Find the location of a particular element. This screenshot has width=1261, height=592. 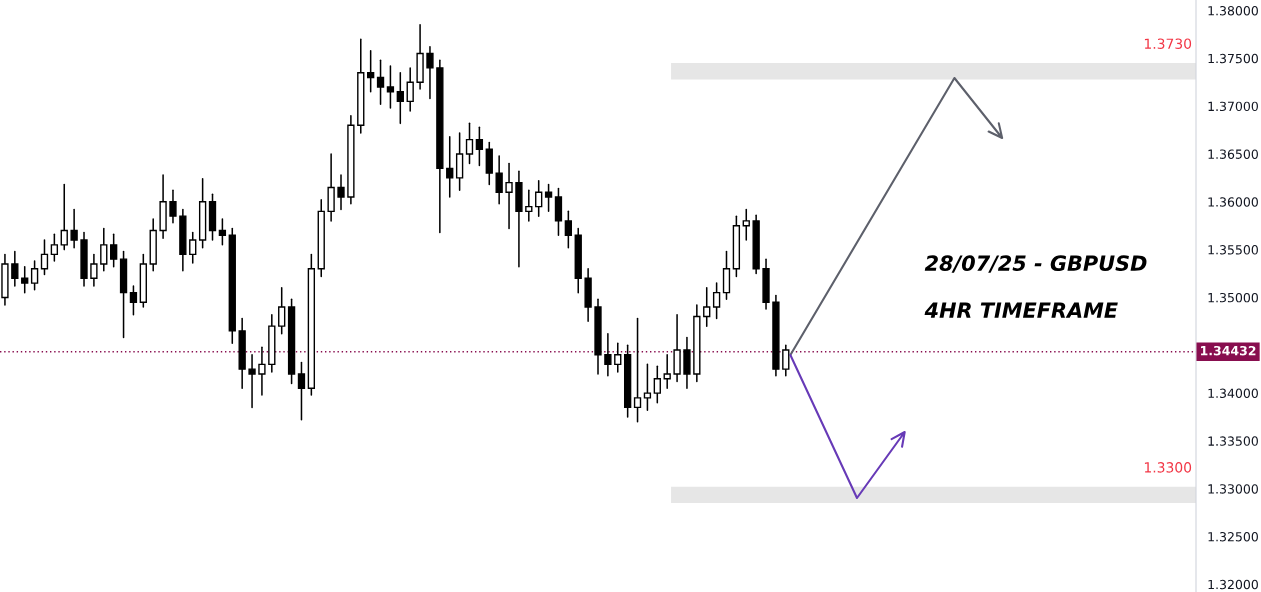

band-label: 1.3730 is located at coordinates (1168, 43).